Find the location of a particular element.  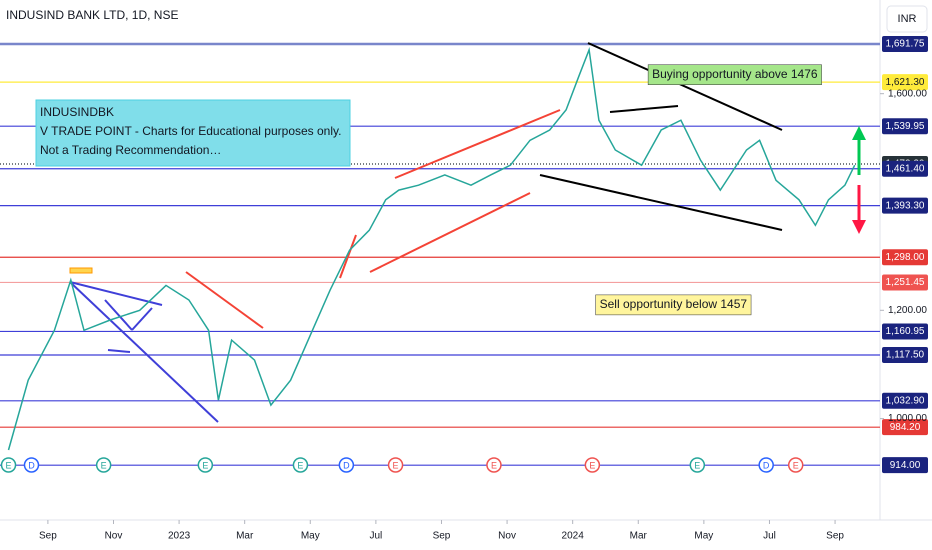

y-tick-label: 1,600.00 is located at coordinates (907, 93).